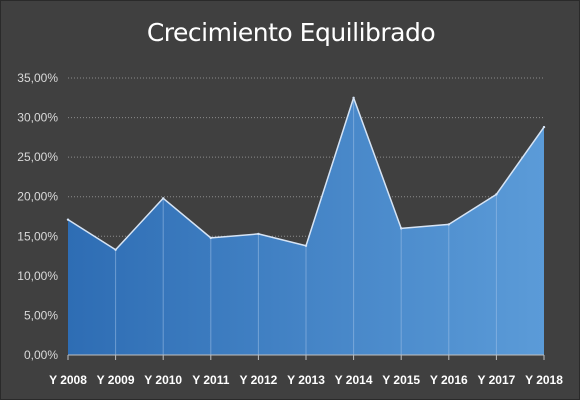 This screenshot has height=400, width=580. I want to click on y-tick-label: 25,00%, so click(37, 157).